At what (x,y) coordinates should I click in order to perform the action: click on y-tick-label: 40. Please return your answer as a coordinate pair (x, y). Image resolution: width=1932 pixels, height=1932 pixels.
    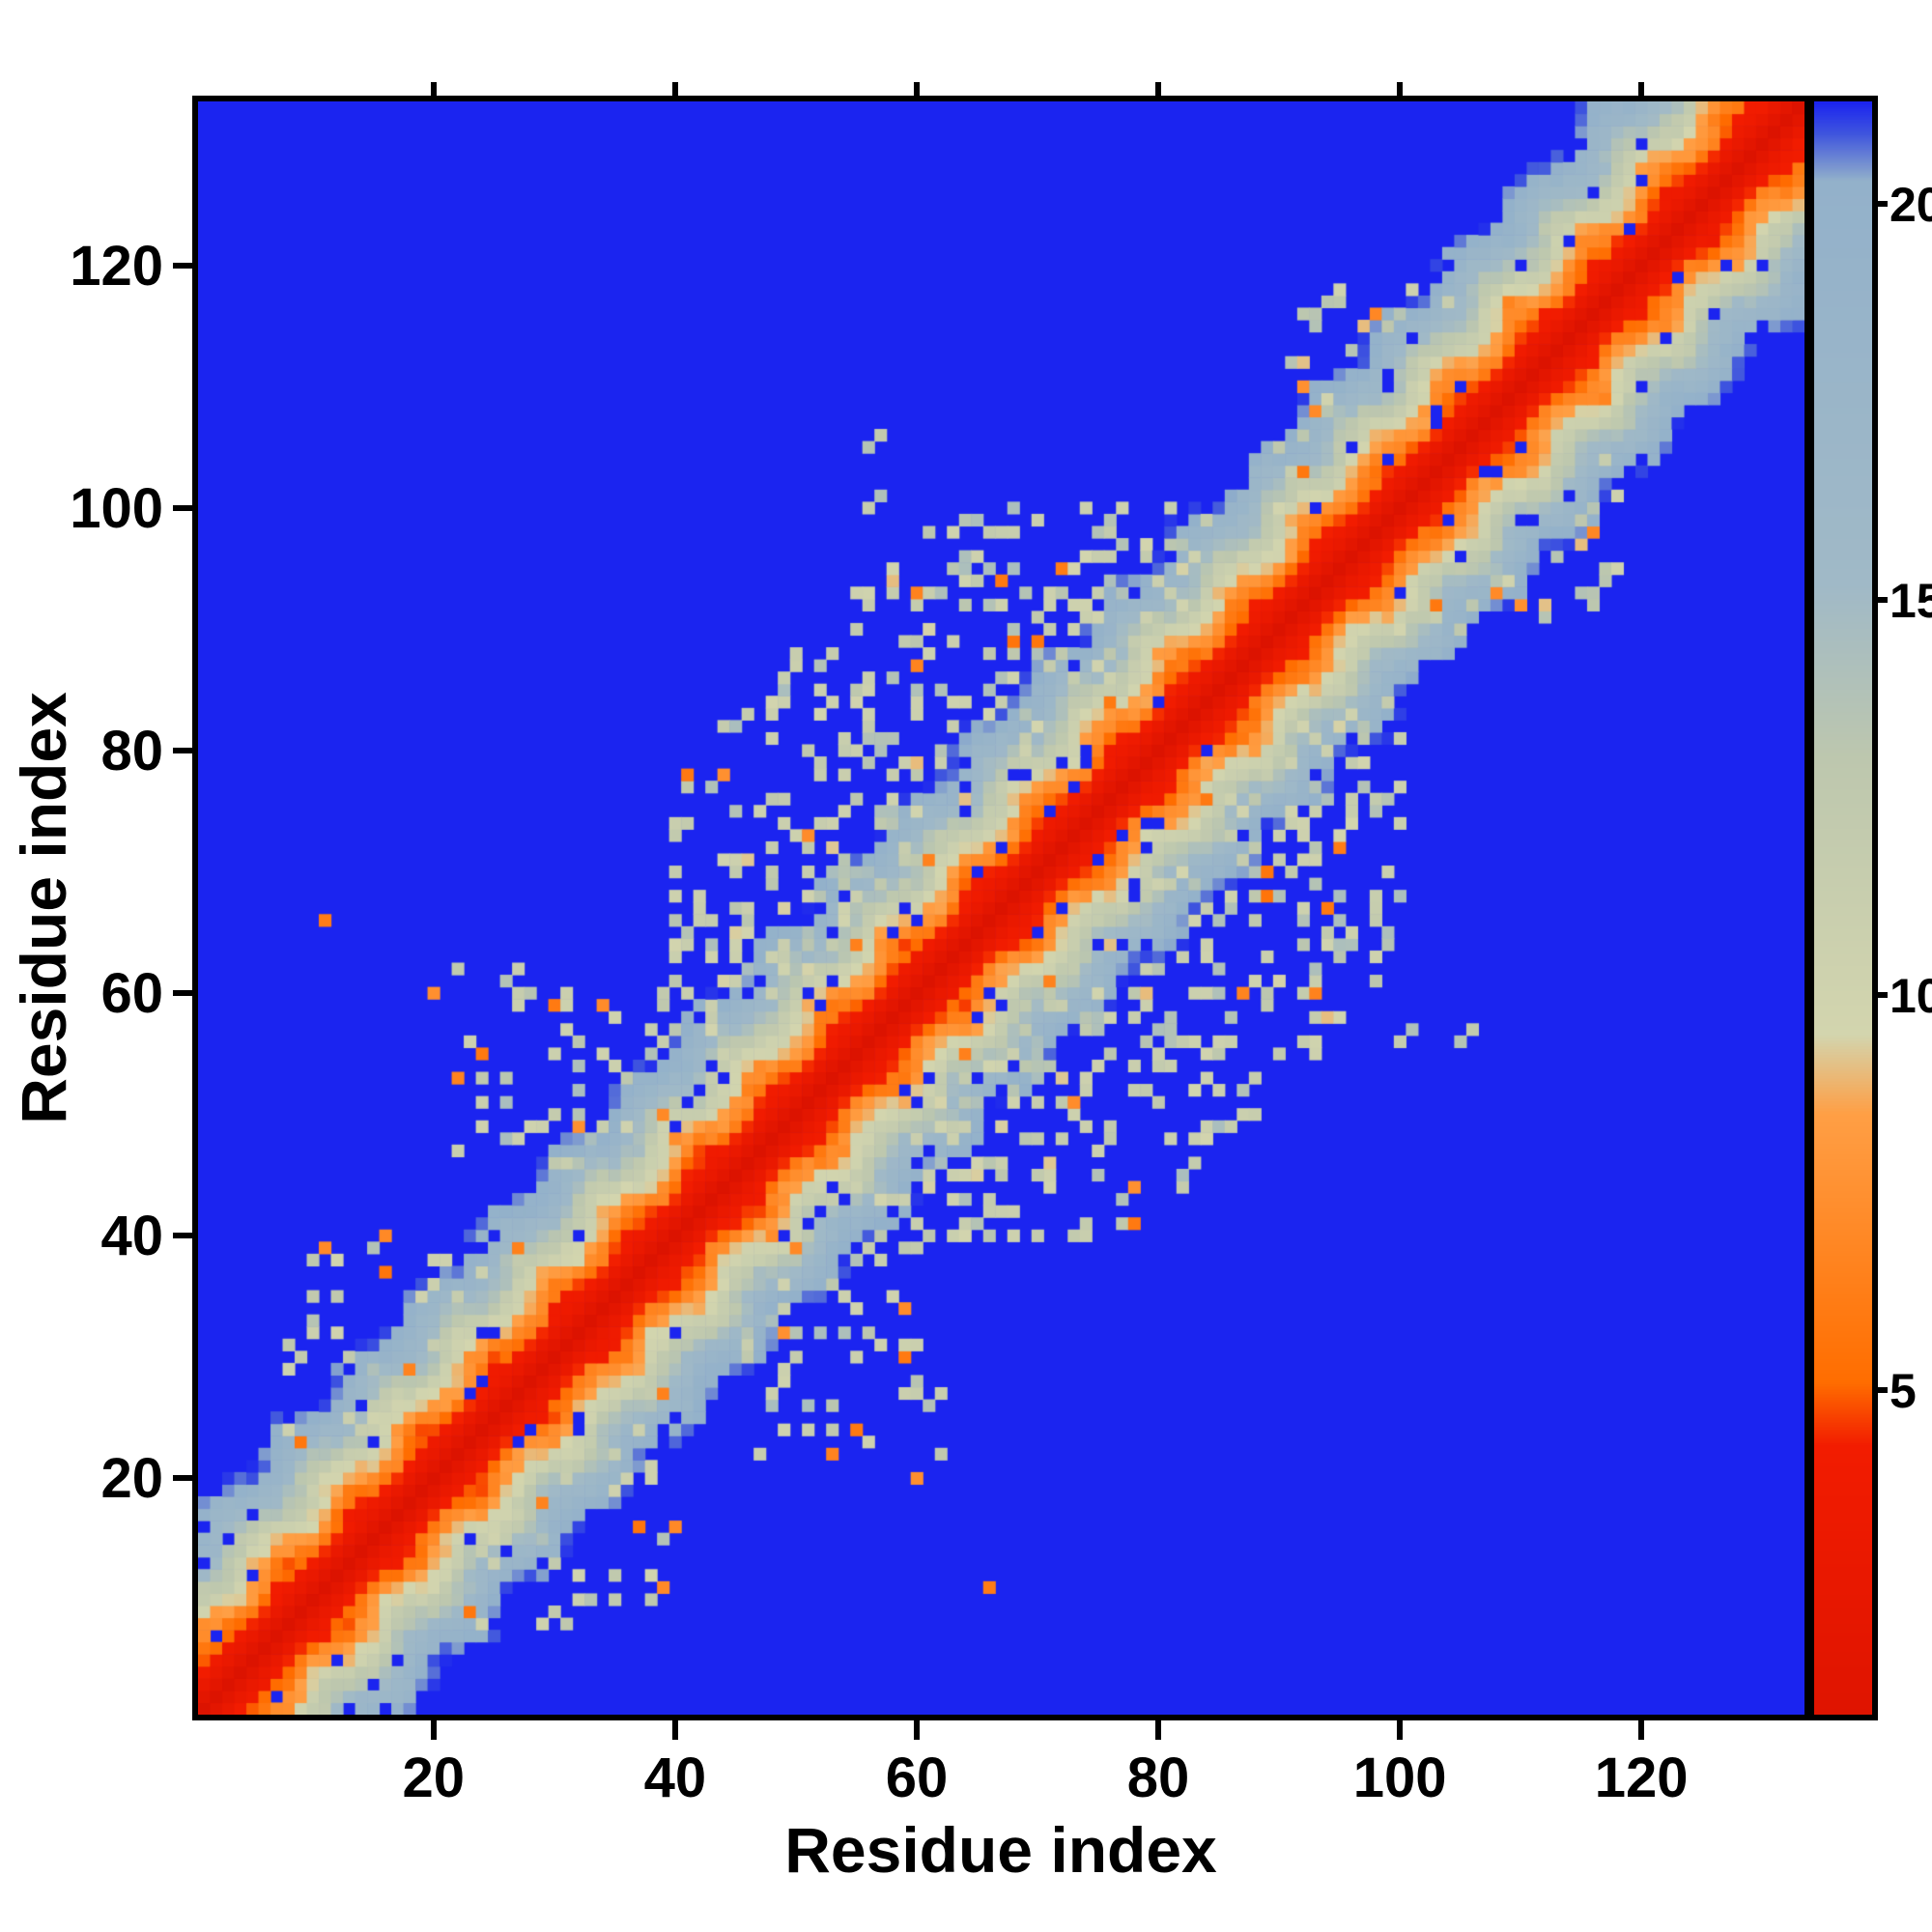
    Looking at the image, I should click on (131, 1236).